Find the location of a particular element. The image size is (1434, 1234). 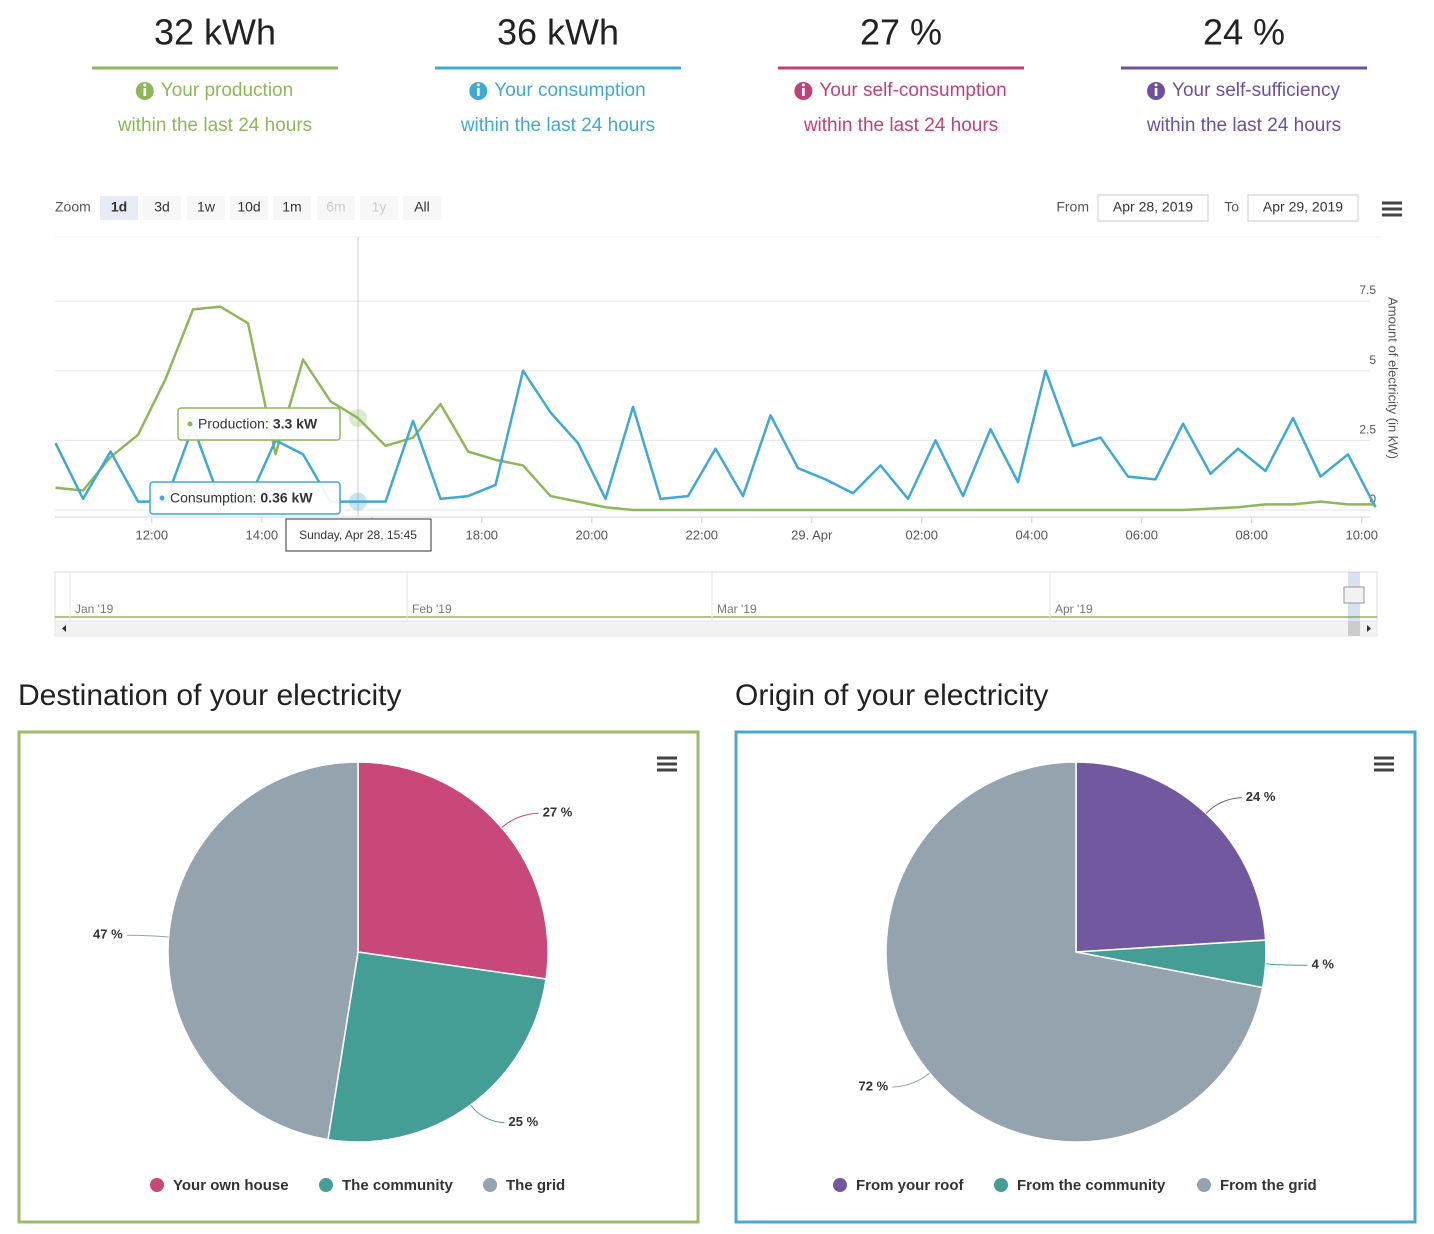

kpi-label: Your self-consumption is located at coordinates (912, 90).